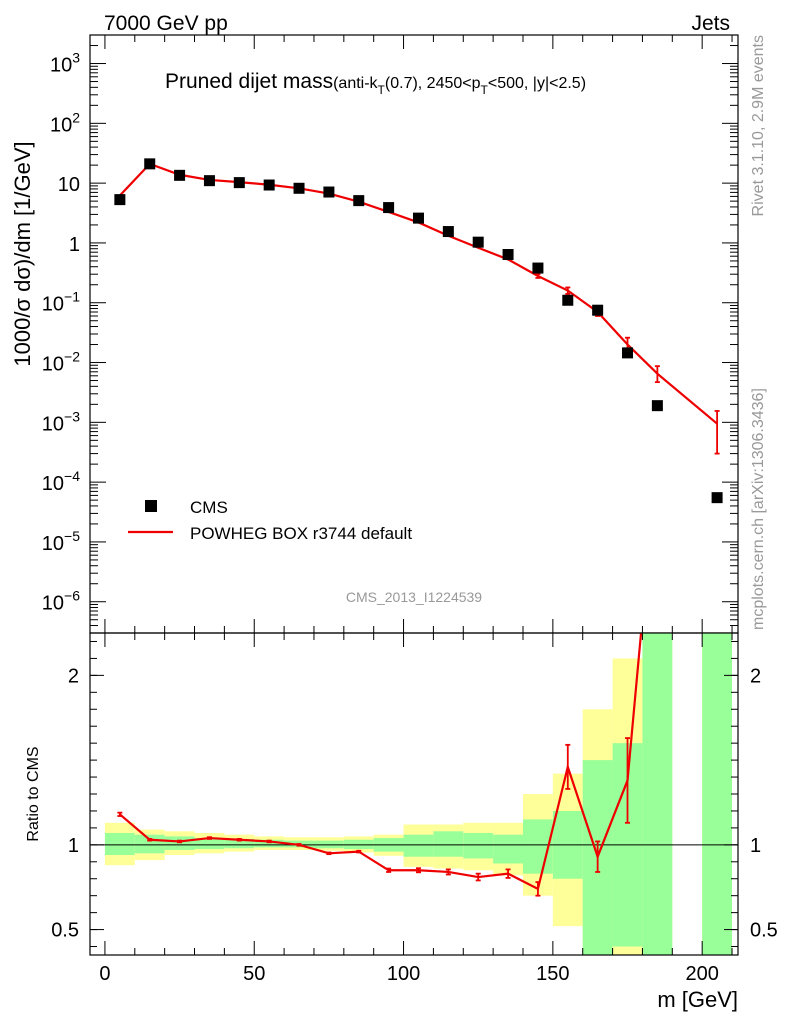 This screenshot has width=786, height=1024. What do you see at coordinates (701, 974) in the screenshot?
I see `xtick-label: 200` at bounding box center [701, 974].